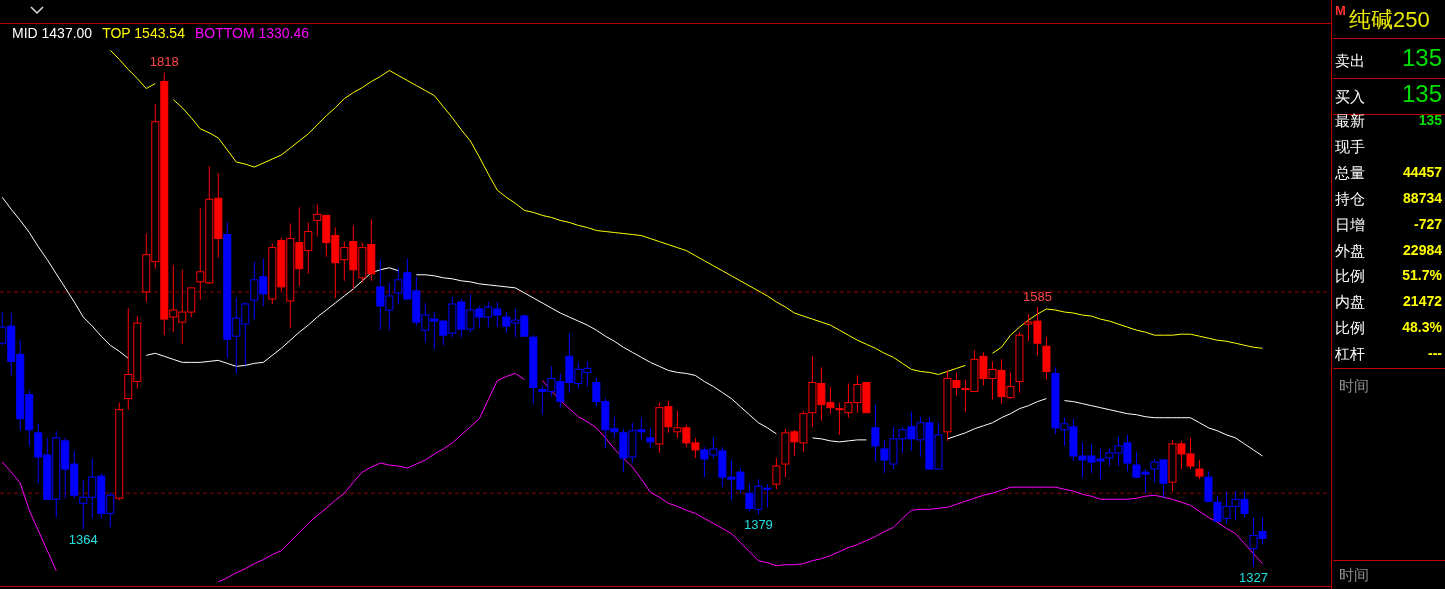 This screenshot has height=589, width=1445. Describe the element at coordinates (1350, 61) in the screenshot. I see `category-label: 卖出` at that location.